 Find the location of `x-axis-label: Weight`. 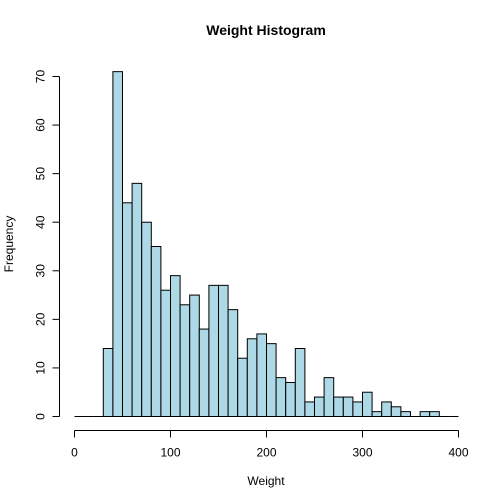

x-axis-label: Weight is located at coordinates (266, 481).